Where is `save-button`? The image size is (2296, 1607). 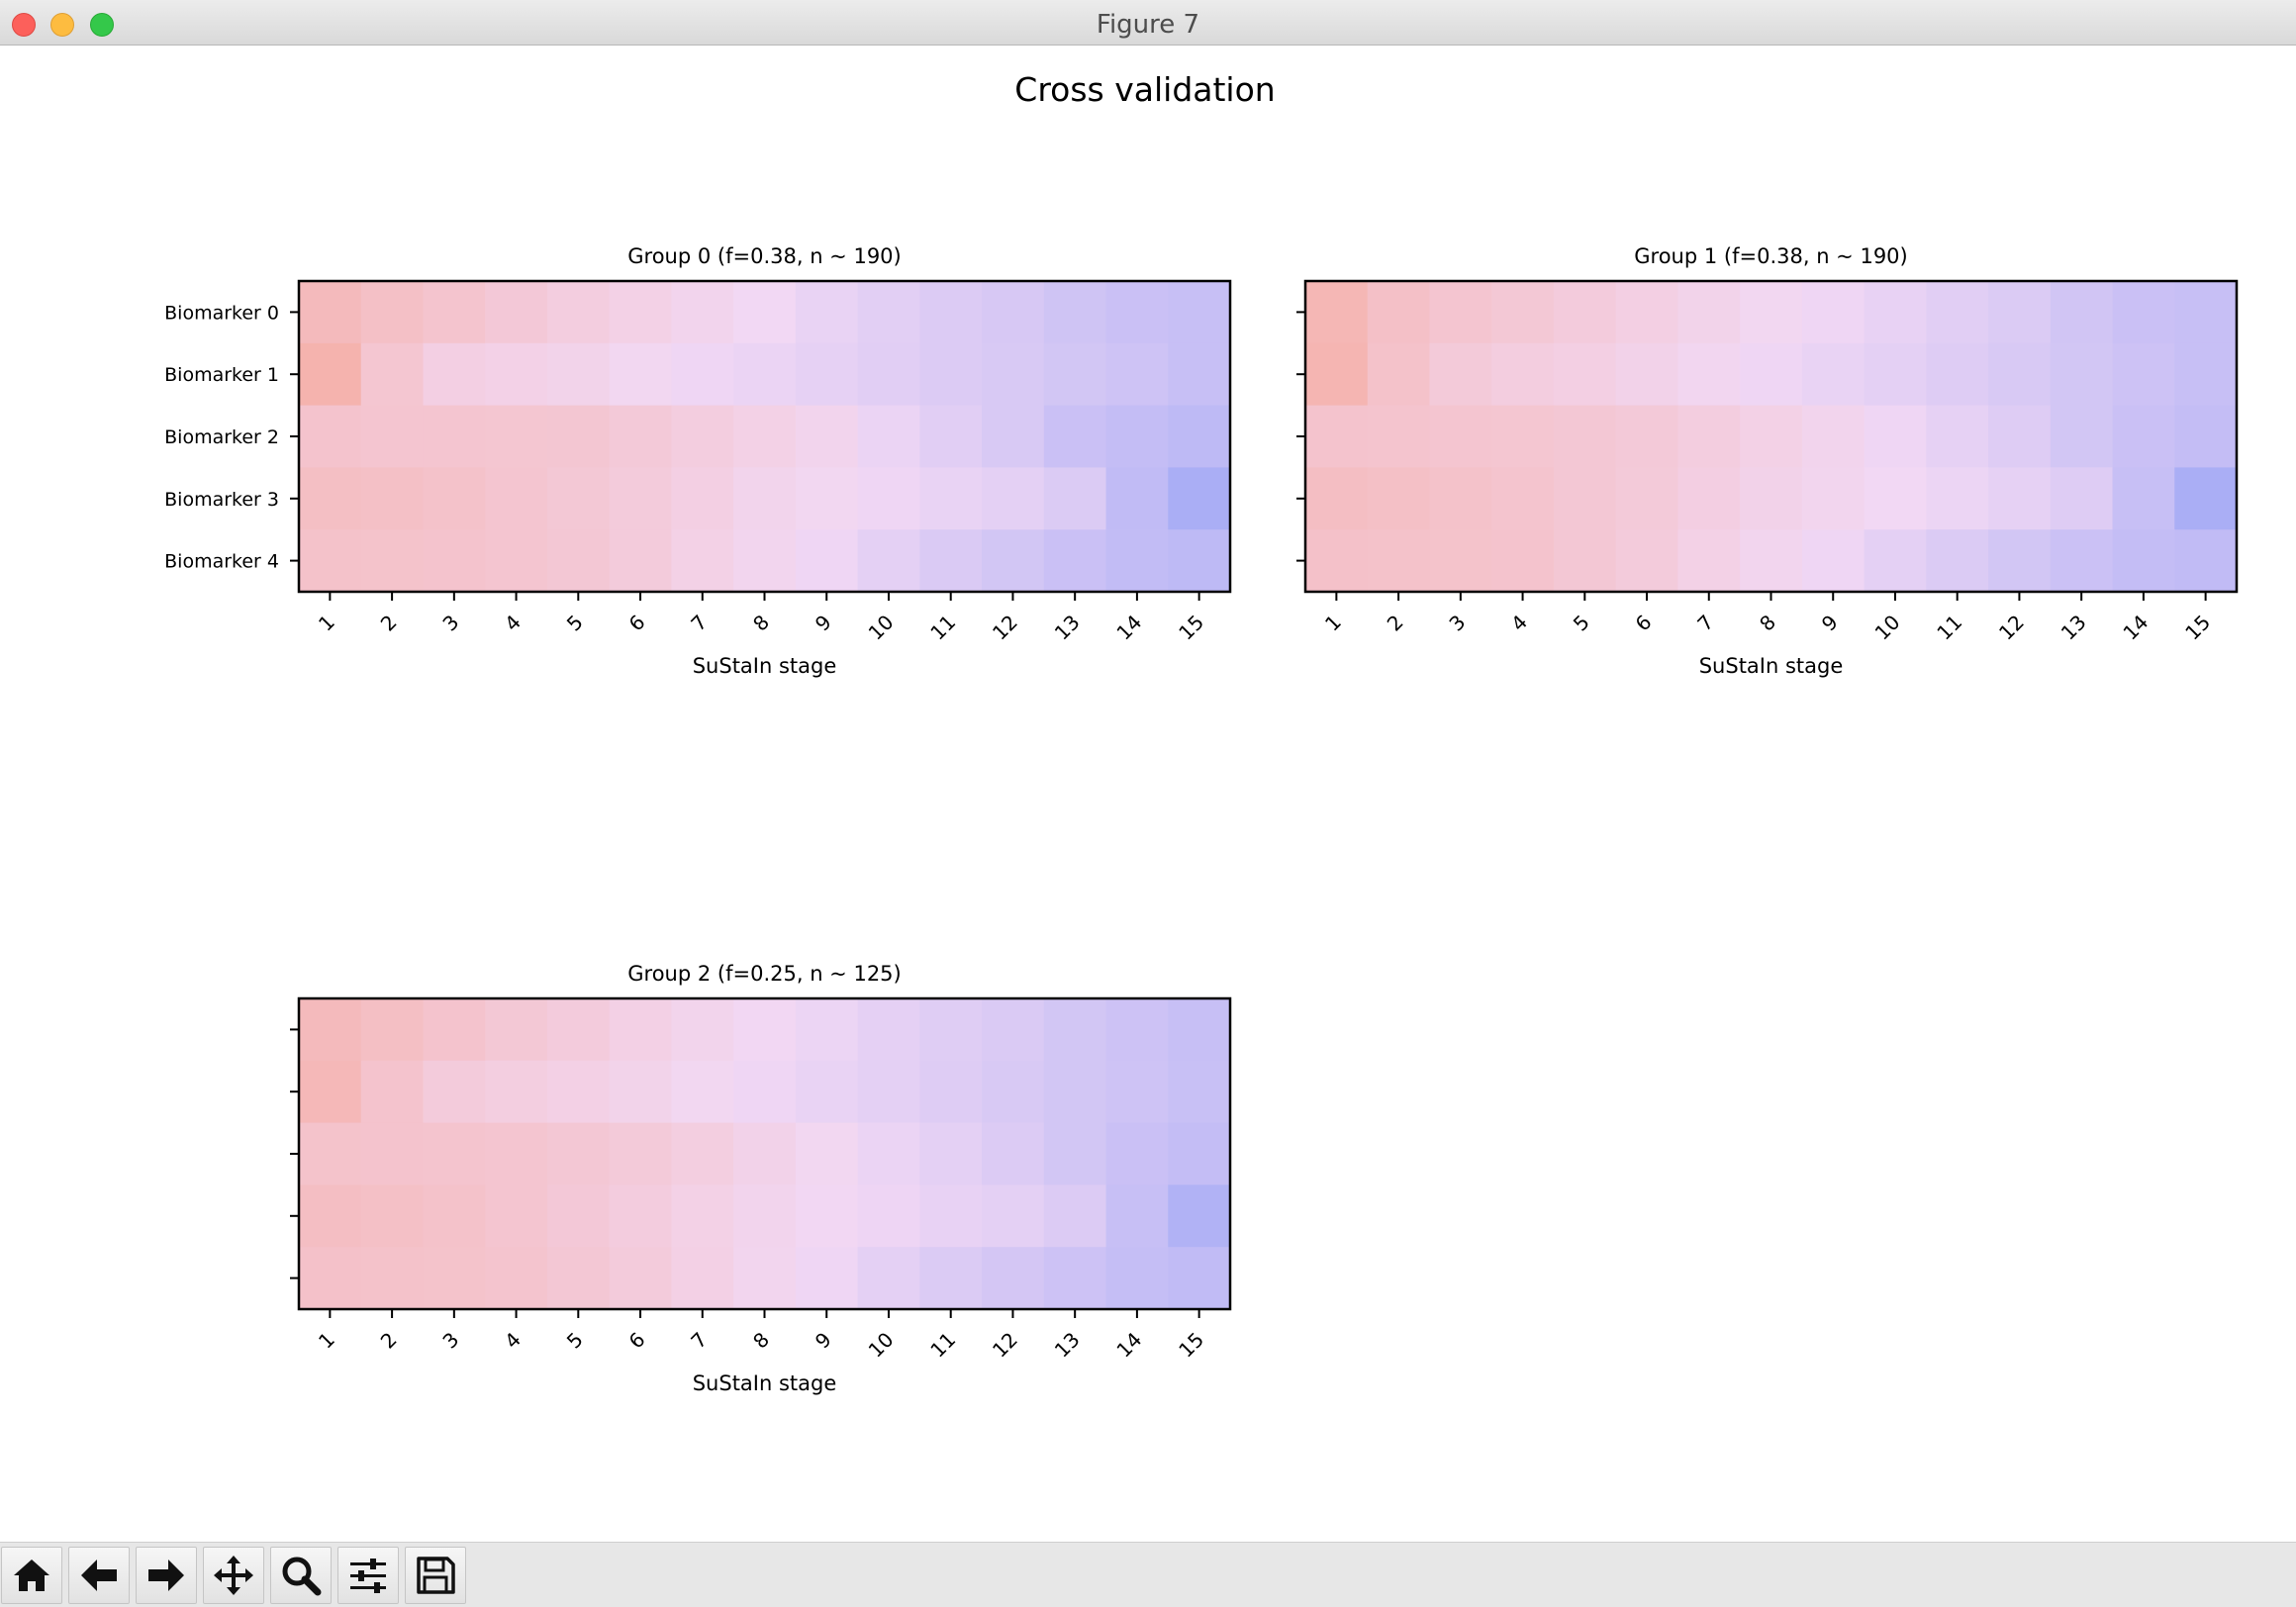
save-button is located at coordinates (435, 1576).